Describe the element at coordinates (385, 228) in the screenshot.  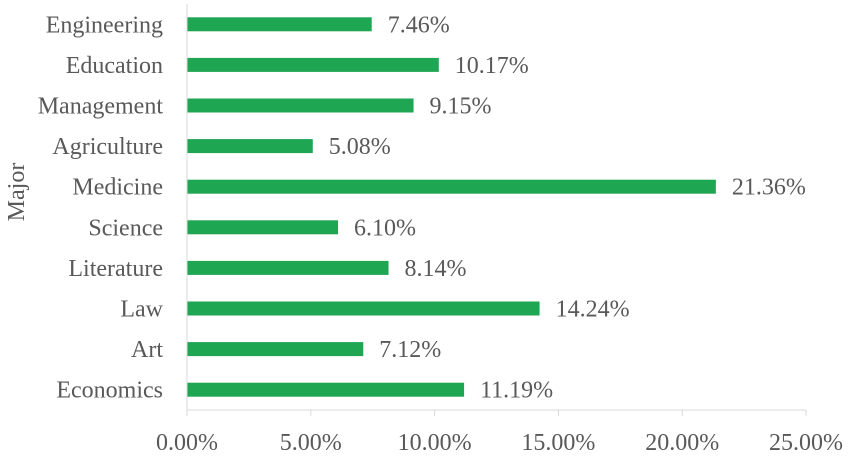
I see `data-label: 6.10%` at that location.